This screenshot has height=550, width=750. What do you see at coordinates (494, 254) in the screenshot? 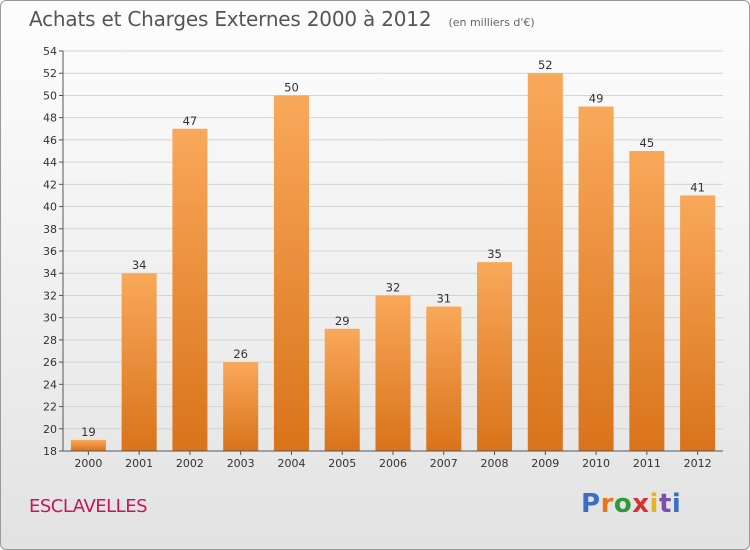
I see `value-label: 35` at bounding box center [494, 254].